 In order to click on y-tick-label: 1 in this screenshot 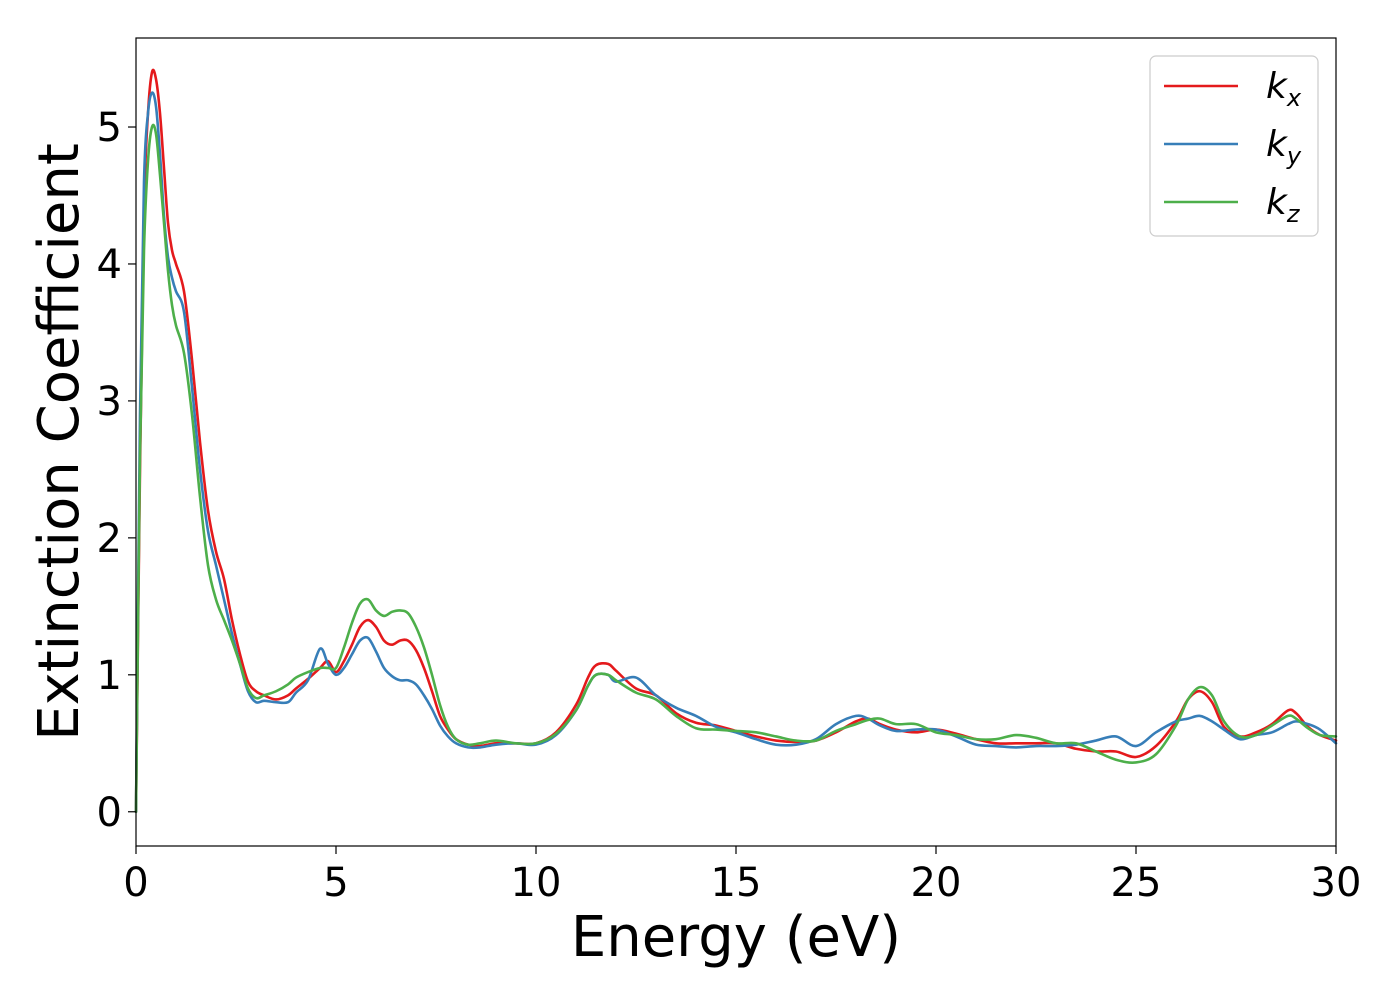, I will do `click(109, 676)`.